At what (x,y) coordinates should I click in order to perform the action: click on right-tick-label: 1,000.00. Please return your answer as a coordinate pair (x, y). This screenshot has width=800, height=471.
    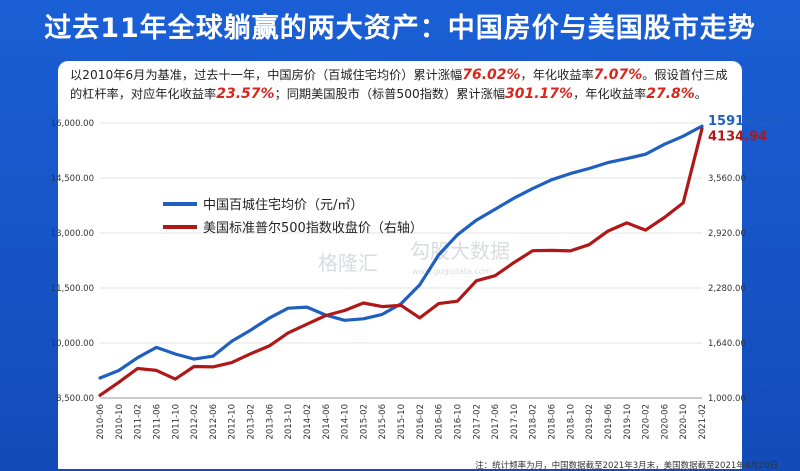
    Looking at the image, I should click on (727, 399).